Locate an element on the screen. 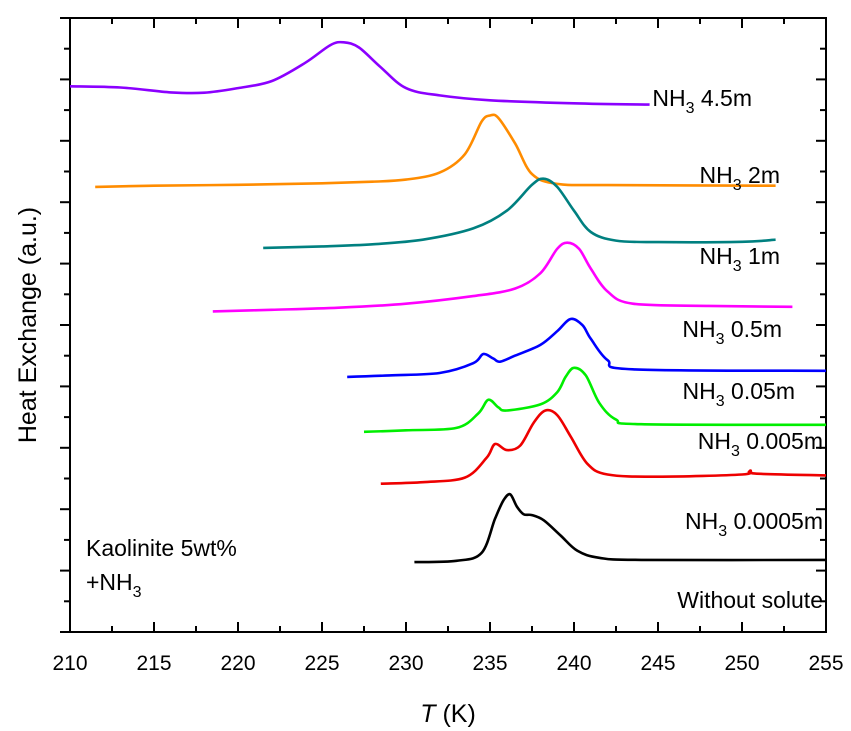 The height and width of the screenshot is (731, 851). series-label-0: NH3 4.5m is located at coordinates (702, 101).